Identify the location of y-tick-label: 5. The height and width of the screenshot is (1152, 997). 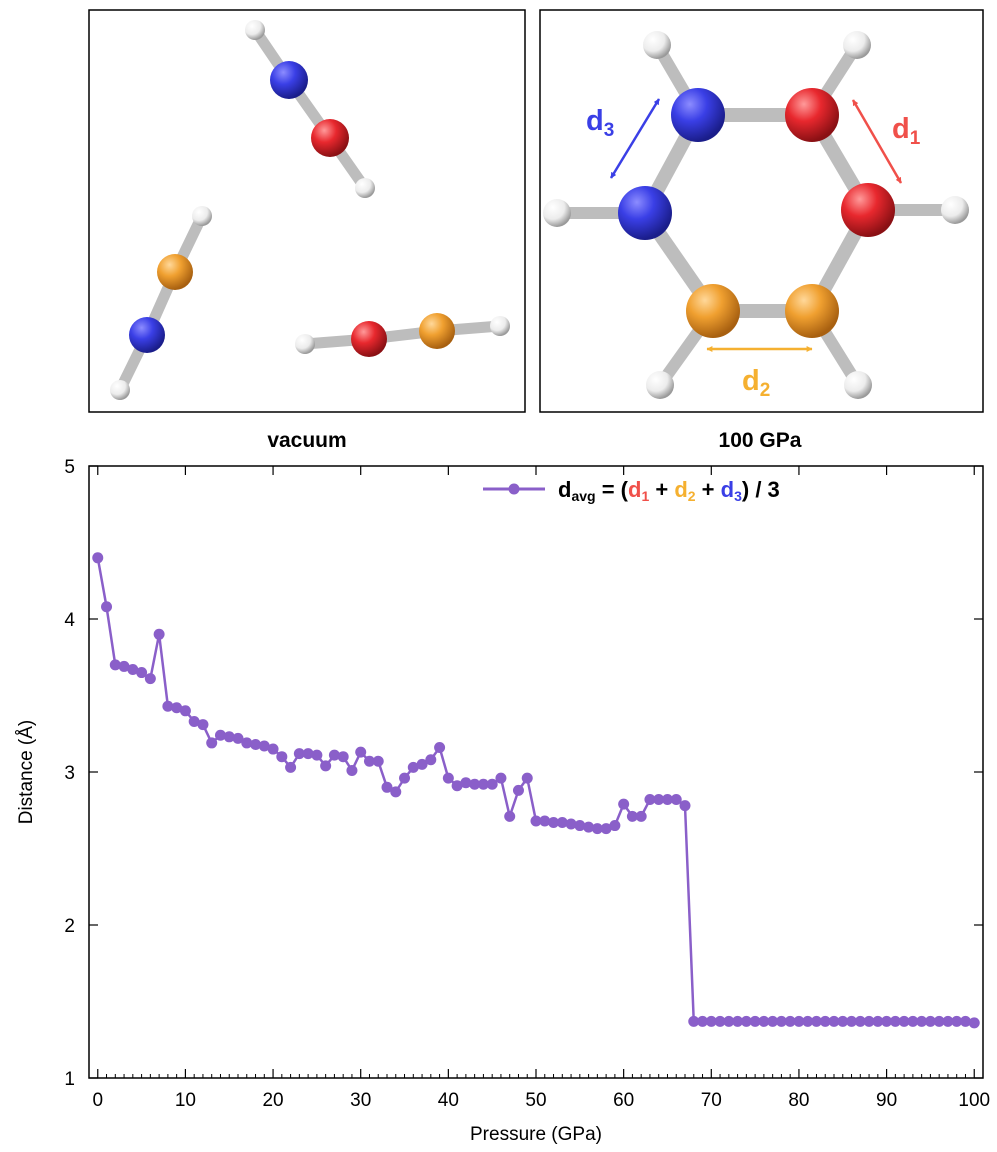
(69, 467).